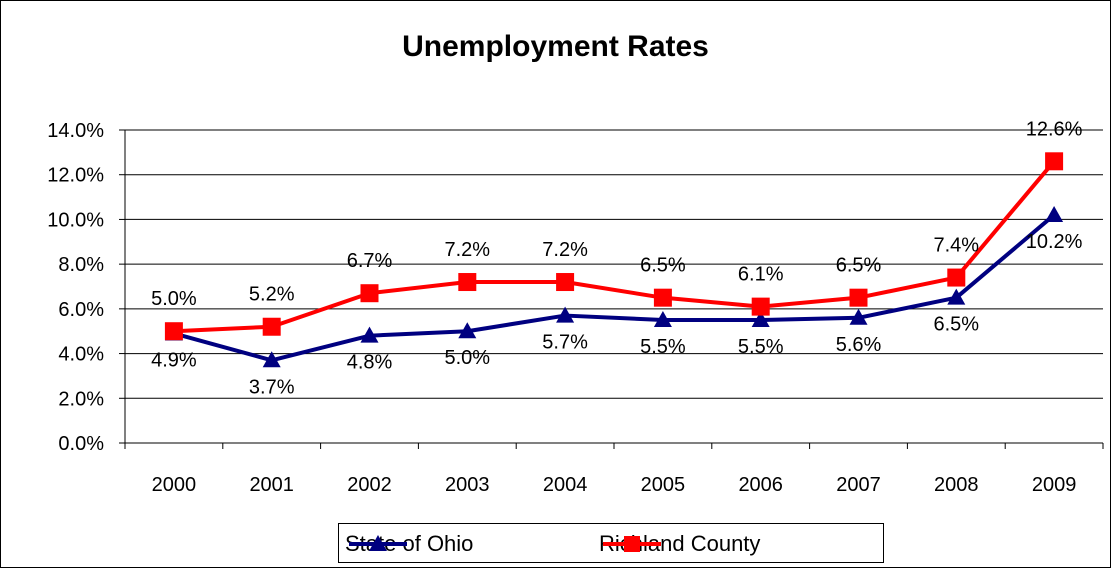 This screenshot has width=1111, height=568. I want to click on y-tick-label: 8.0%, so click(81, 265).